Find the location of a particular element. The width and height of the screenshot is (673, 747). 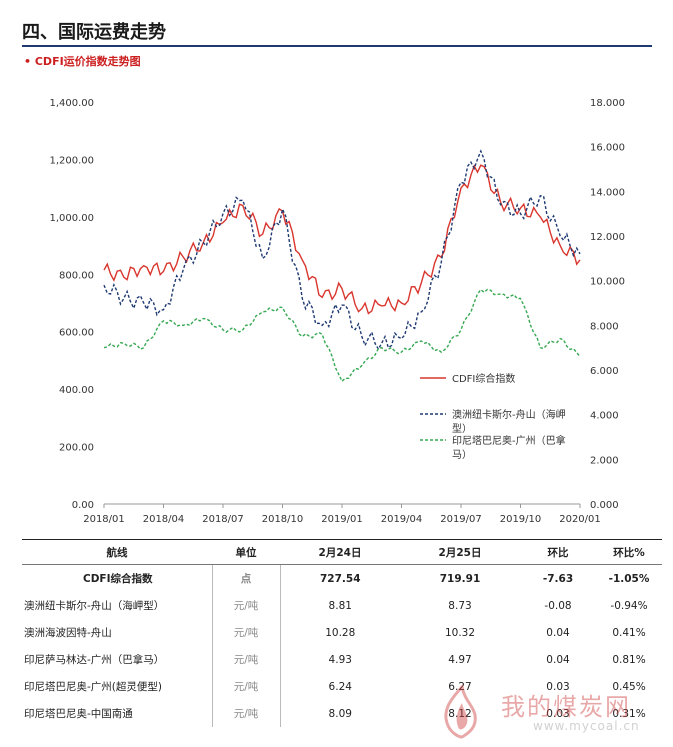

route-cell: CDFI综合指数 is located at coordinates (117, 579).